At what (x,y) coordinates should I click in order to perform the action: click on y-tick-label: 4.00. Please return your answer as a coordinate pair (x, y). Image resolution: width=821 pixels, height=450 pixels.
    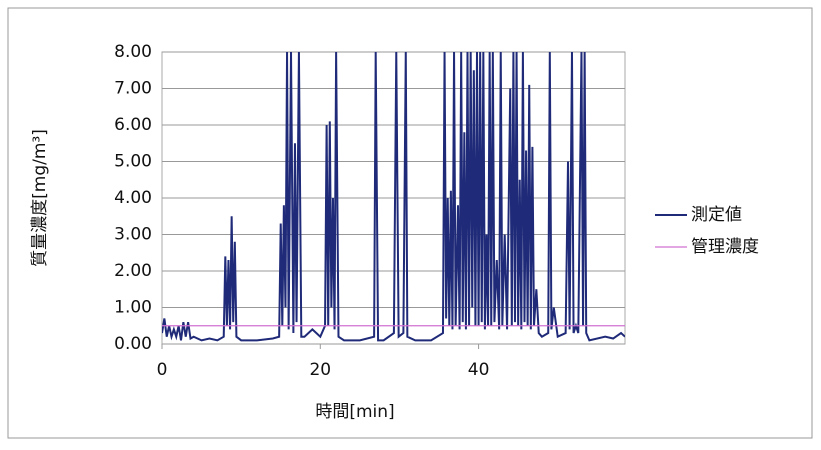
    Looking at the image, I should click on (133, 198).